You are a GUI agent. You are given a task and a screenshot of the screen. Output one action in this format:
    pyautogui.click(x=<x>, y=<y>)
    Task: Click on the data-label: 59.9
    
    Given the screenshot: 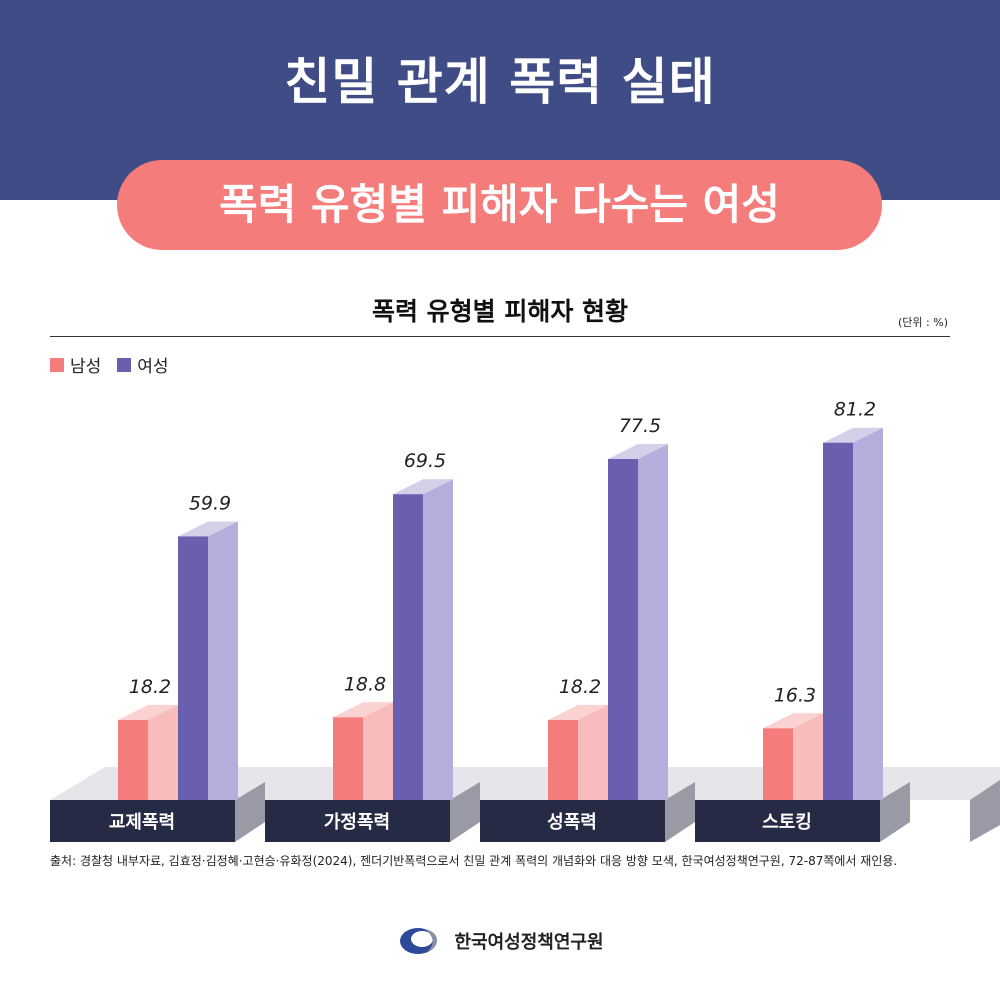 What is the action you would take?
    pyautogui.click(x=210, y=503)
    